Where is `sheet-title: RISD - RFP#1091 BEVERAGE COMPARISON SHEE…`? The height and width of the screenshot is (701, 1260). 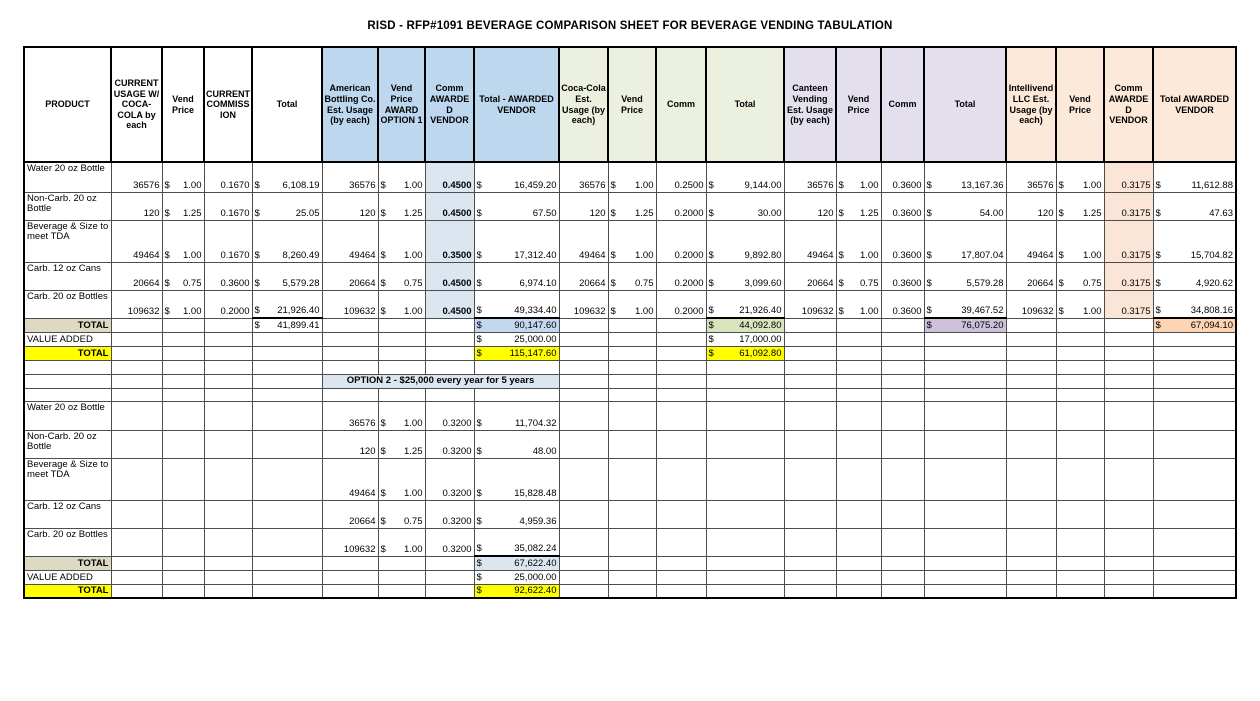
sheet-title: RISD - RFP#1091 BEVERAGE COMPARISON SHEE… is located at coordinates (630, 26).